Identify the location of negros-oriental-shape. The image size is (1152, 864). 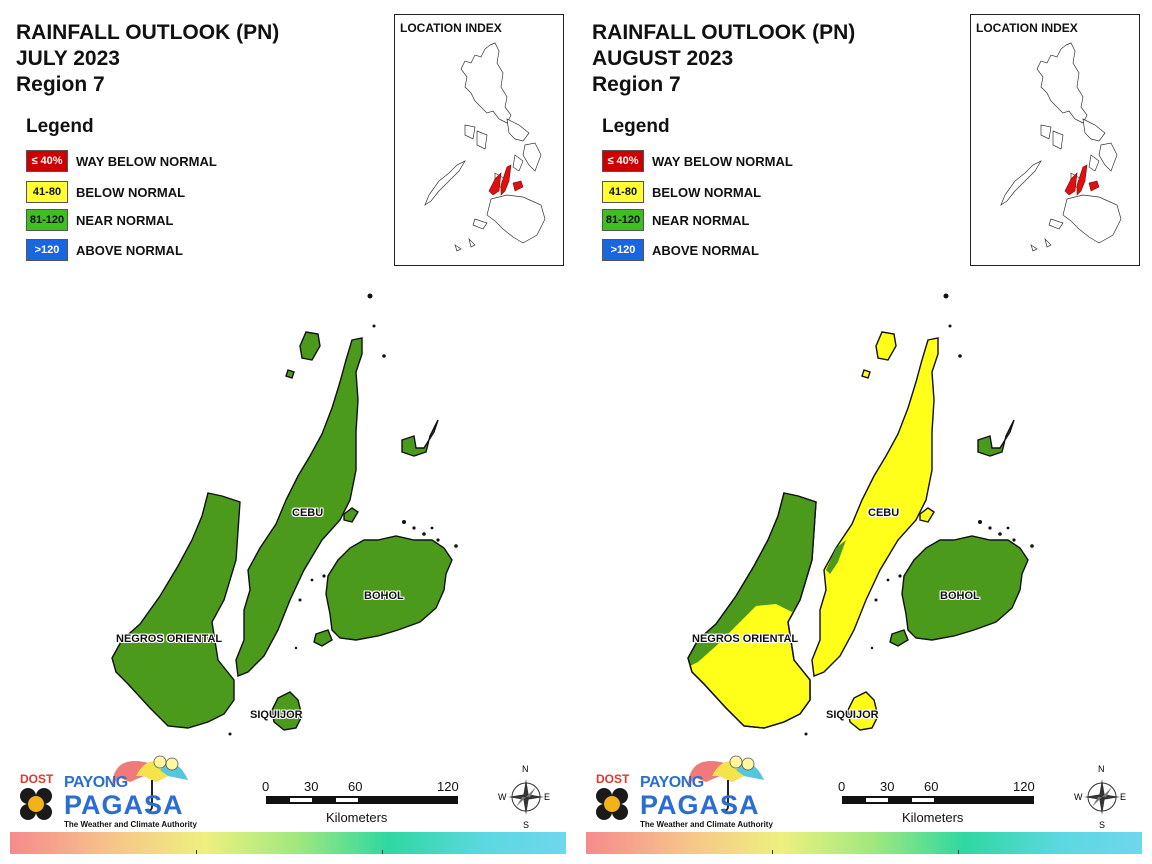
(176, 610).